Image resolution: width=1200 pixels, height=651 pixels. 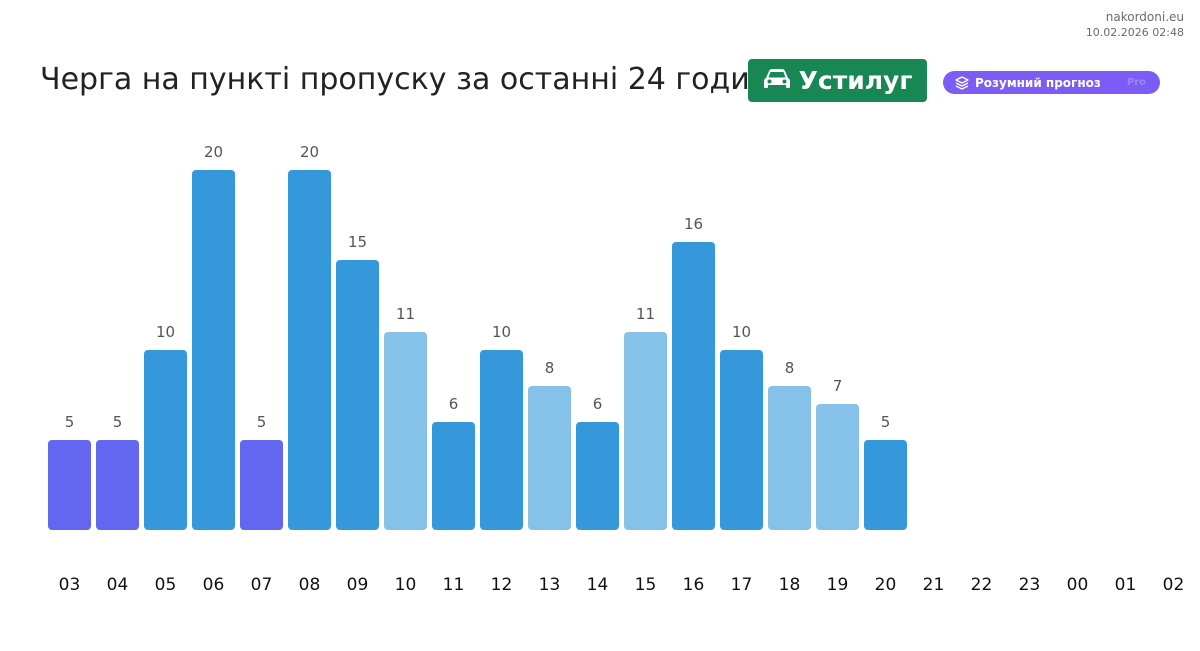 I want to click on value-label-12: 10, so click(x=501, y=332).